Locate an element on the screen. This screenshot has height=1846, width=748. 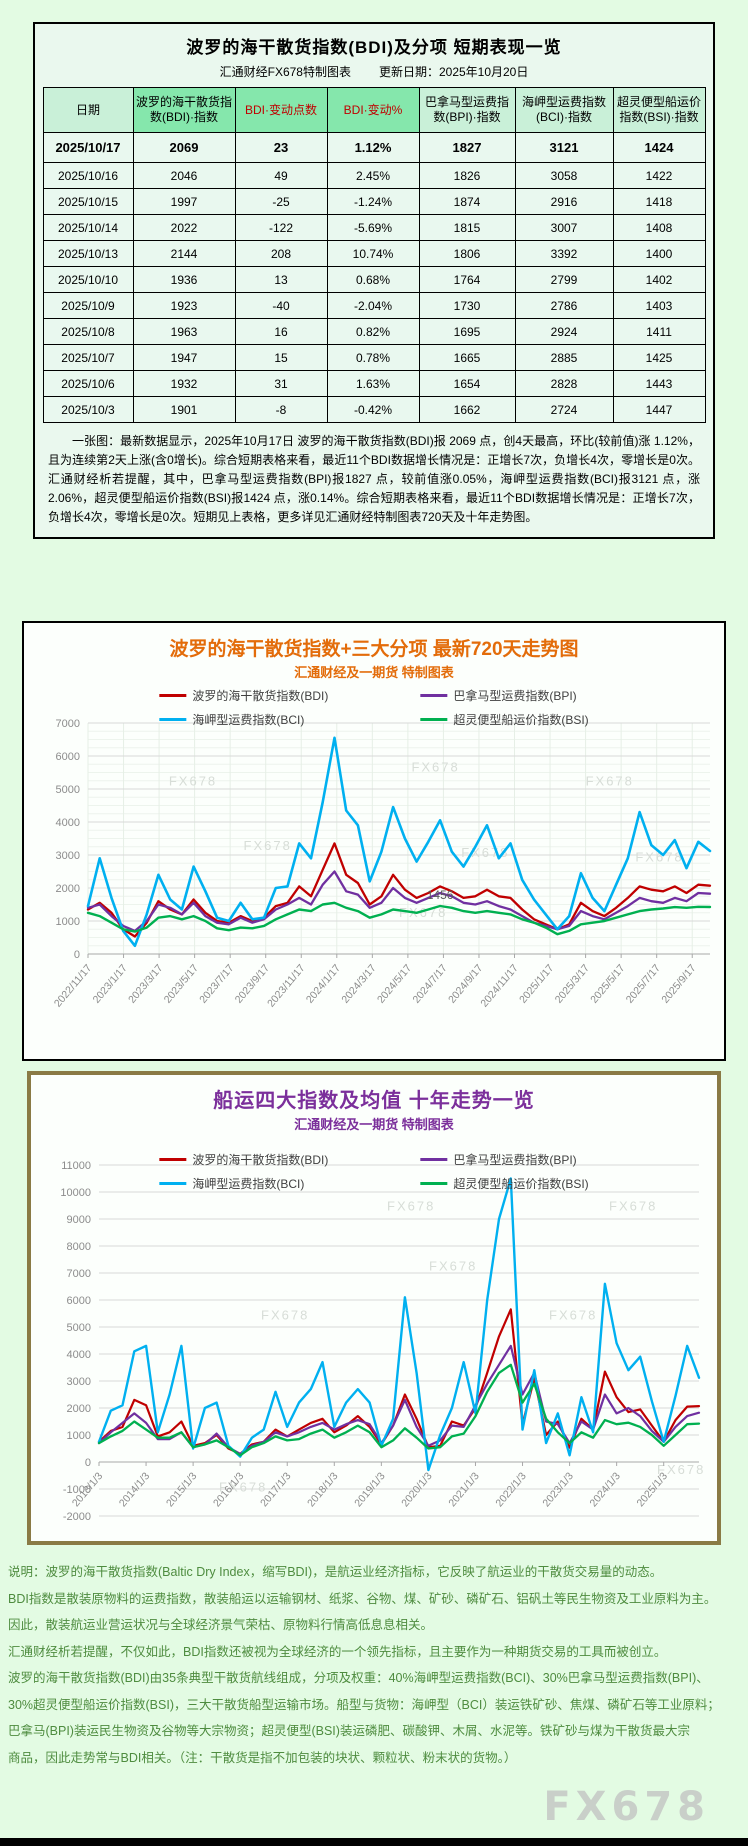
legend-label: 超灵便型船运价指数(BSI) is located at coordinates (521, 720).